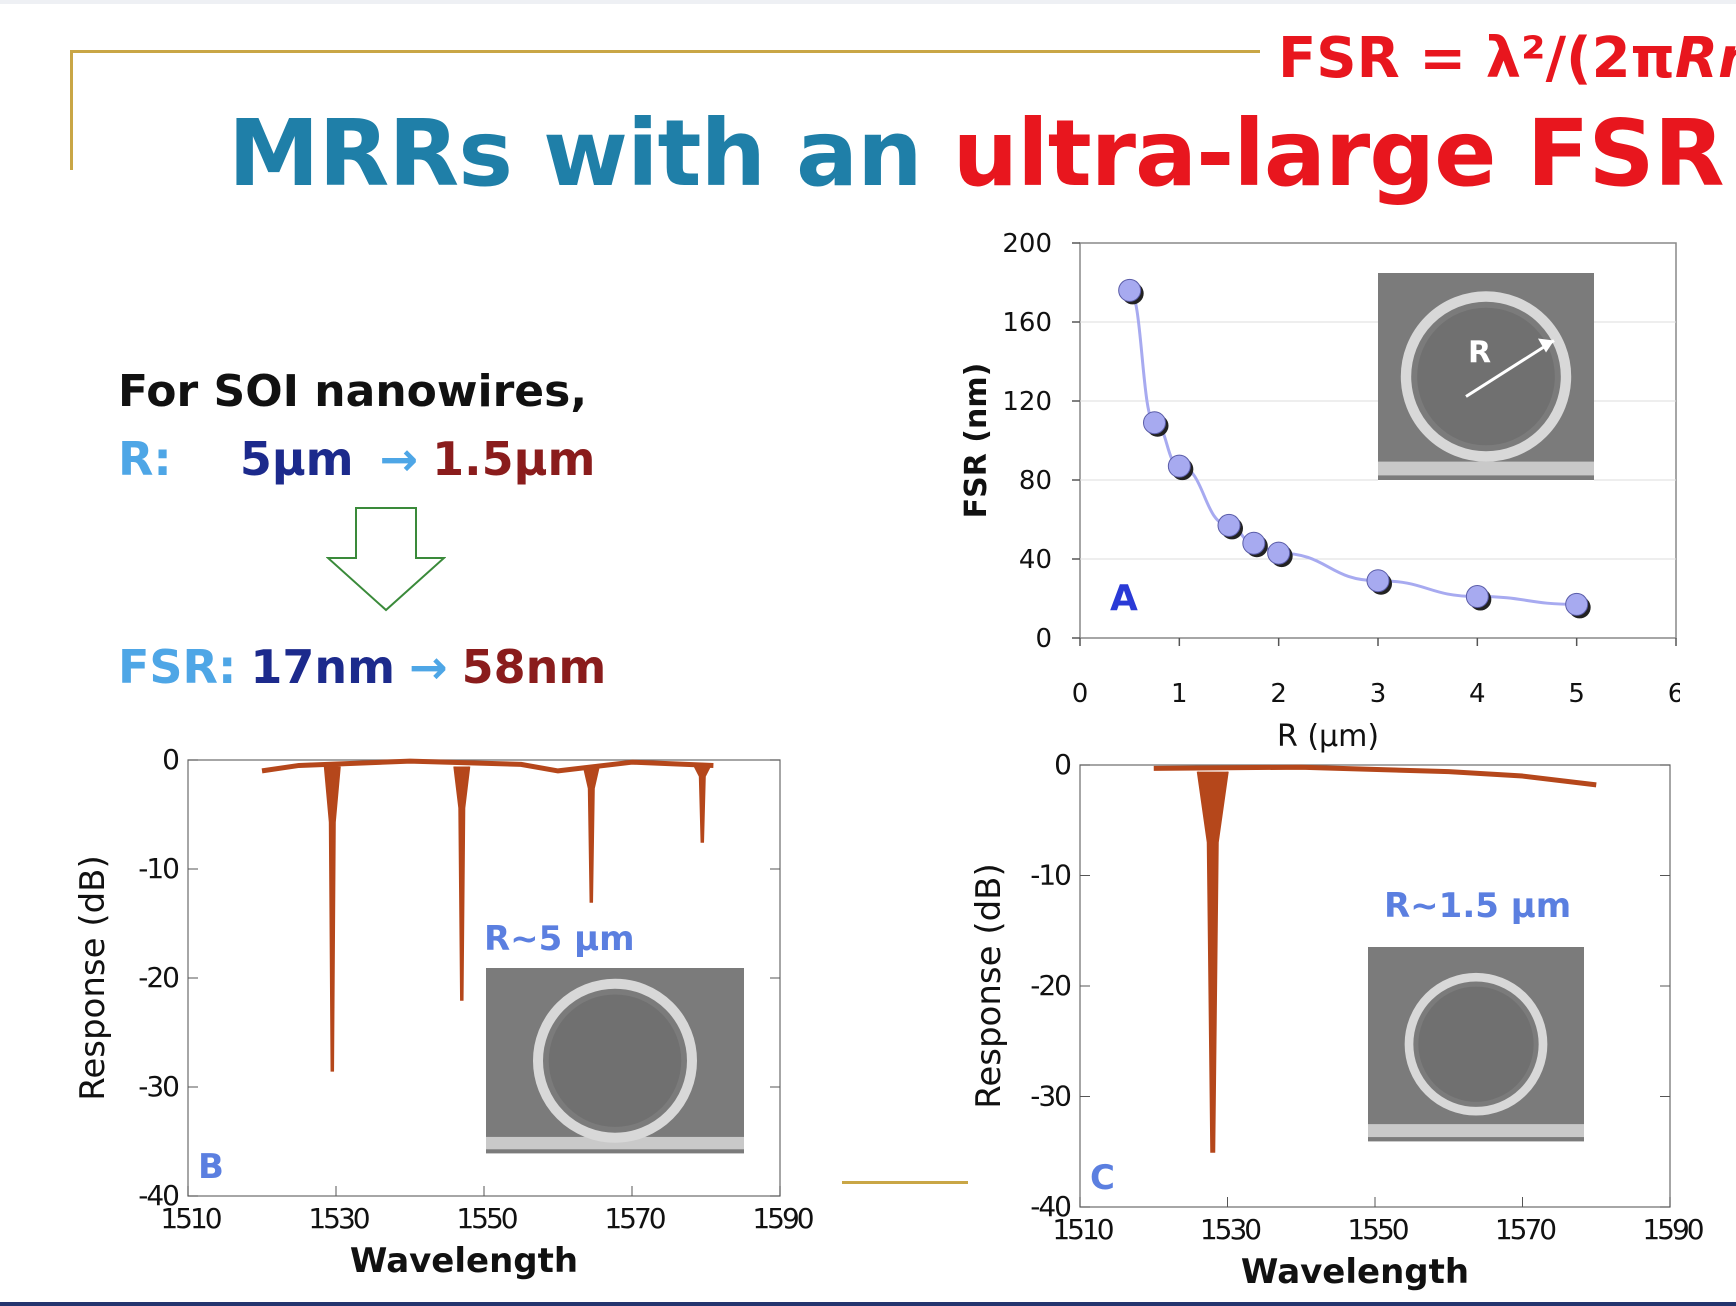 This screenshot has height=1306, width=1736. What do you see at coordinates (905, 1182) in the screenshot?
I see `middle-rule` at bounding box center [905, 1182].